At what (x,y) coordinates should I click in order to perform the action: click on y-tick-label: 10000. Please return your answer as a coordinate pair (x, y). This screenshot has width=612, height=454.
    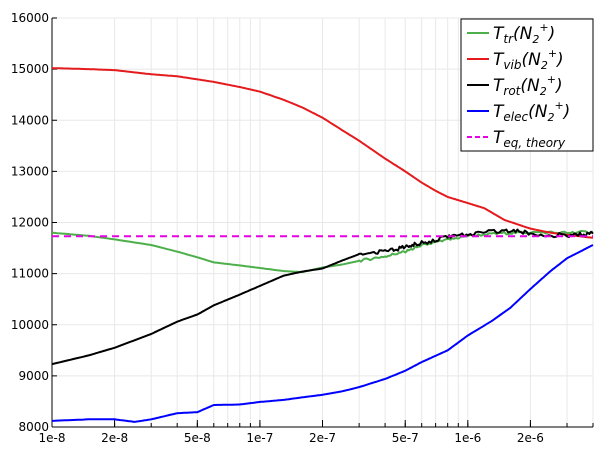
    Looking at the image, I should click on (30, 325).